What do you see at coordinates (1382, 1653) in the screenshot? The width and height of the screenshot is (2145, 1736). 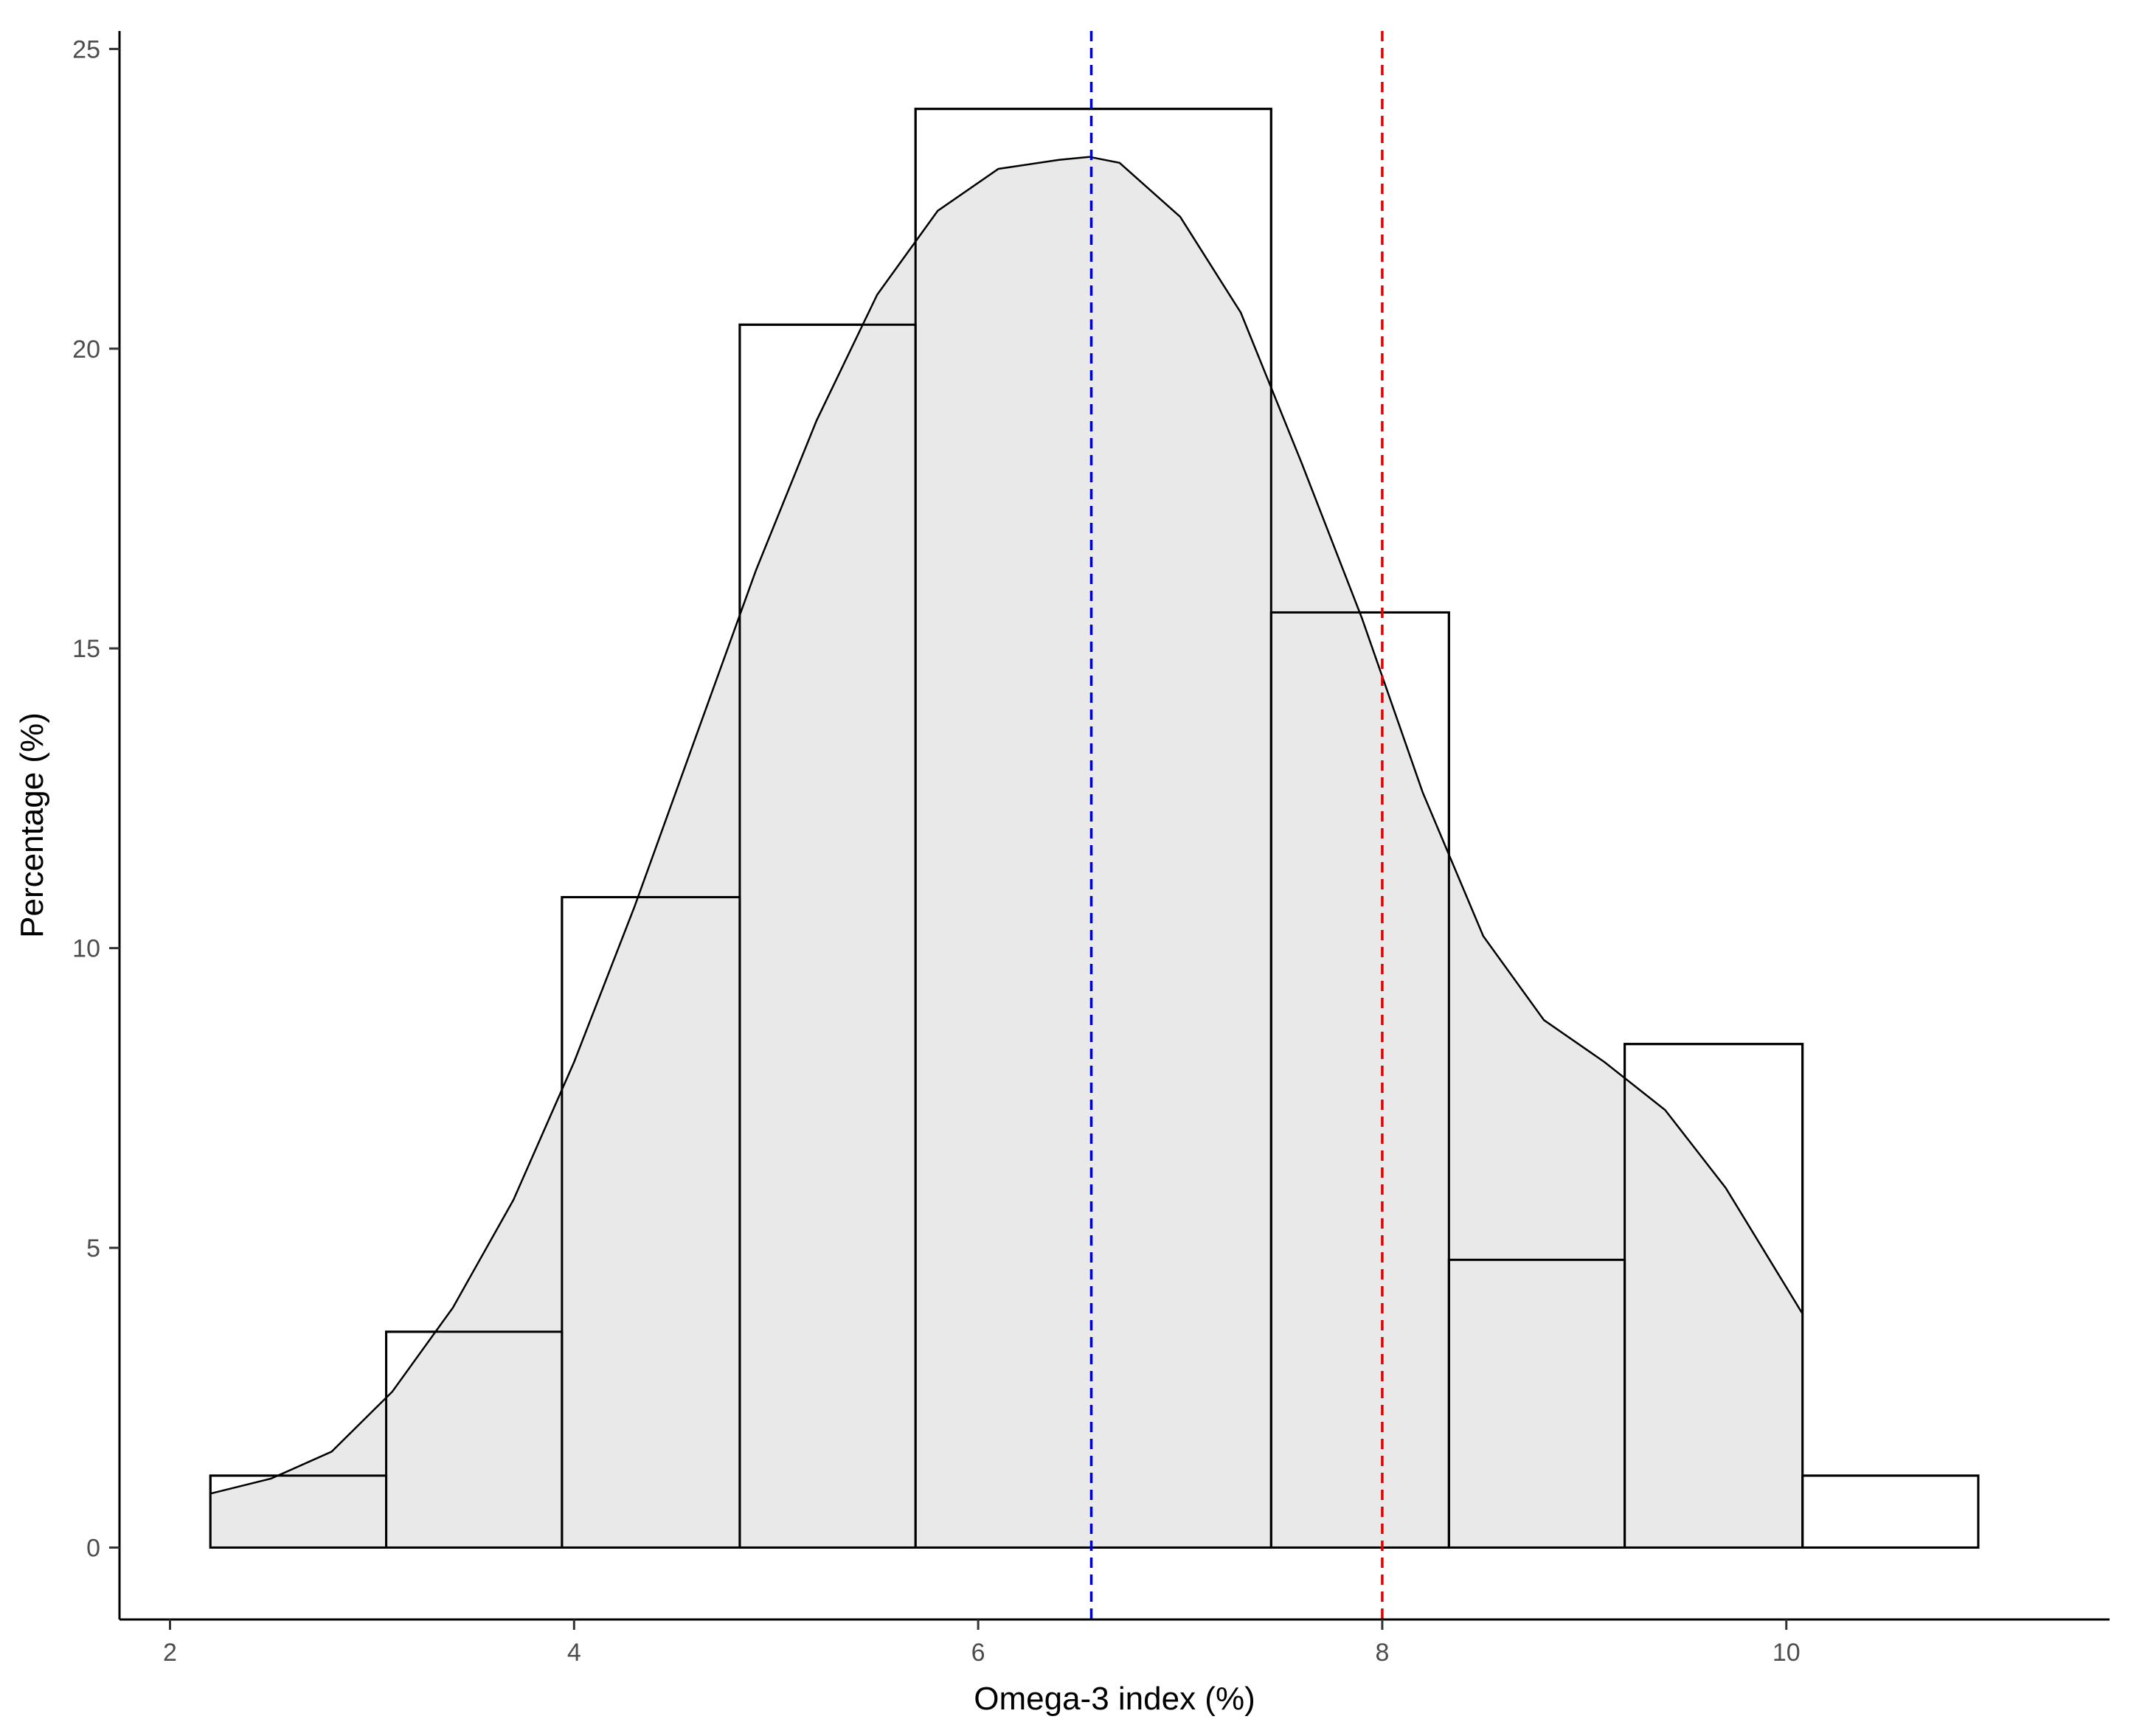 I see `x-tick-label-8: 8` at bounding box center [1382, 1653].